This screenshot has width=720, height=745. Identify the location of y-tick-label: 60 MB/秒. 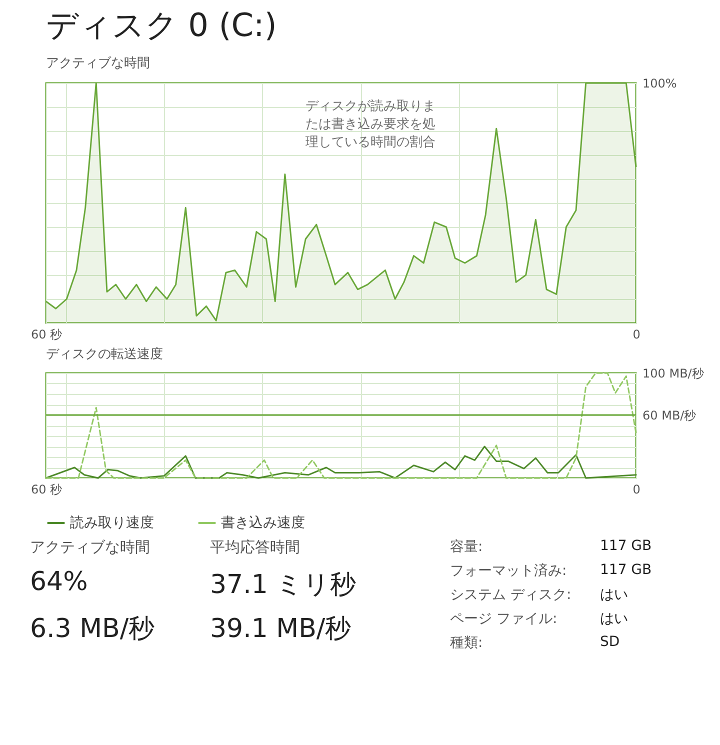
(669, 415).